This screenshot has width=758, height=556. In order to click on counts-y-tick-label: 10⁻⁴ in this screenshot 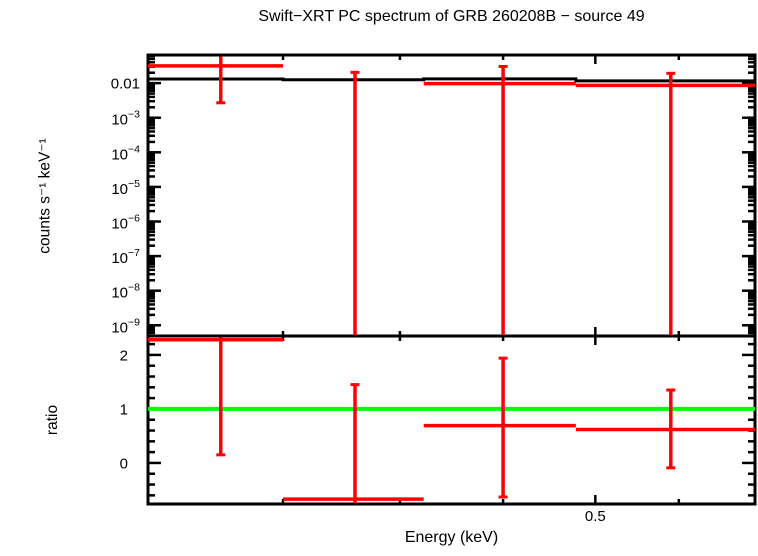, I will do `click(125, 153)`.